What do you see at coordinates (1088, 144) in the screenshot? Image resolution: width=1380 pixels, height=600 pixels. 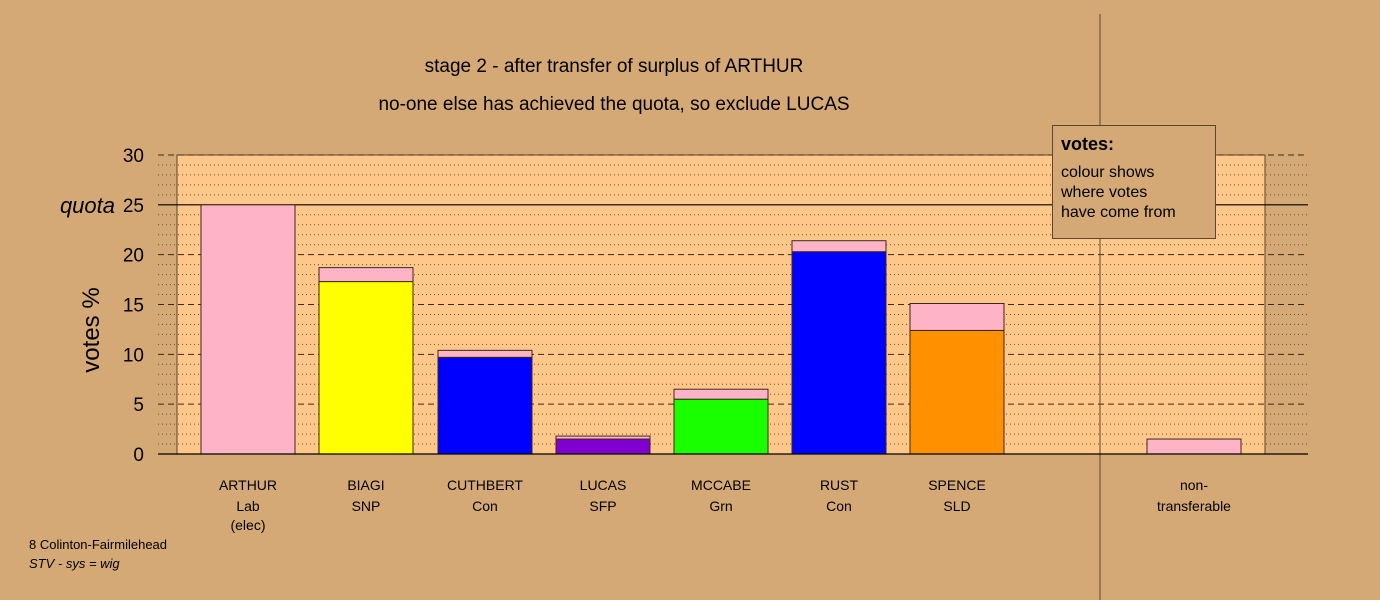 I see `legend-title: votes:` at bounding box center [1088, 144].